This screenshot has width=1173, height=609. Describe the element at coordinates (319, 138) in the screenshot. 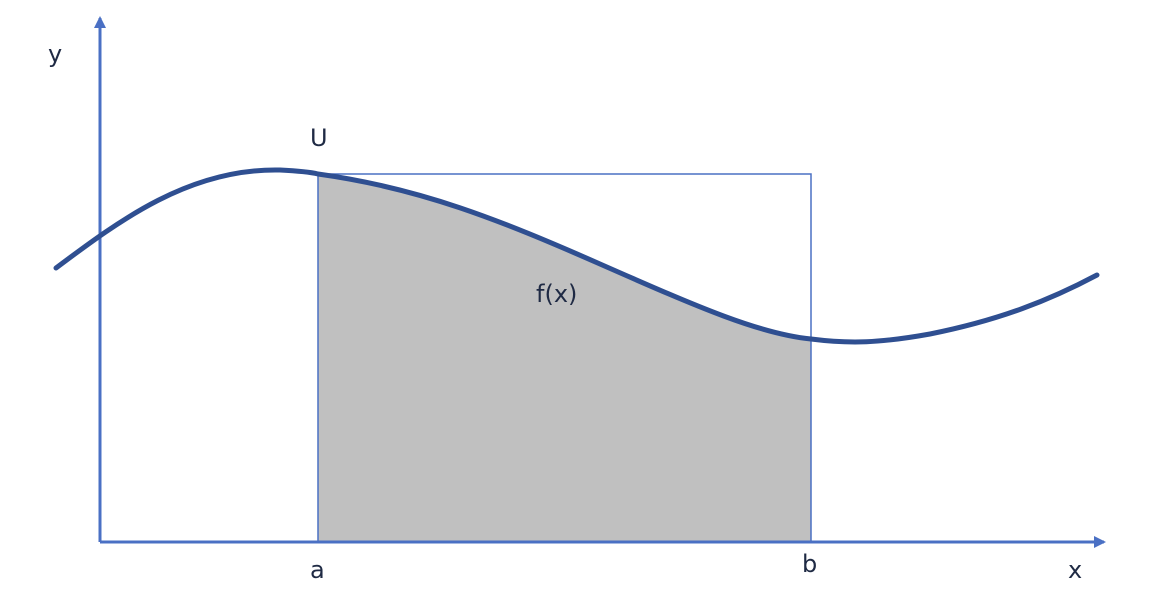

I see `upper-bound-label: U` at that location.